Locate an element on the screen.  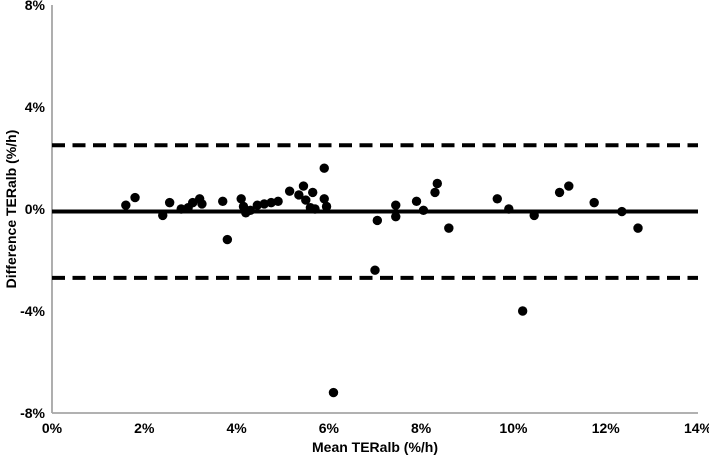
x-tick-label: 14% is located at coordinates (696, 428).